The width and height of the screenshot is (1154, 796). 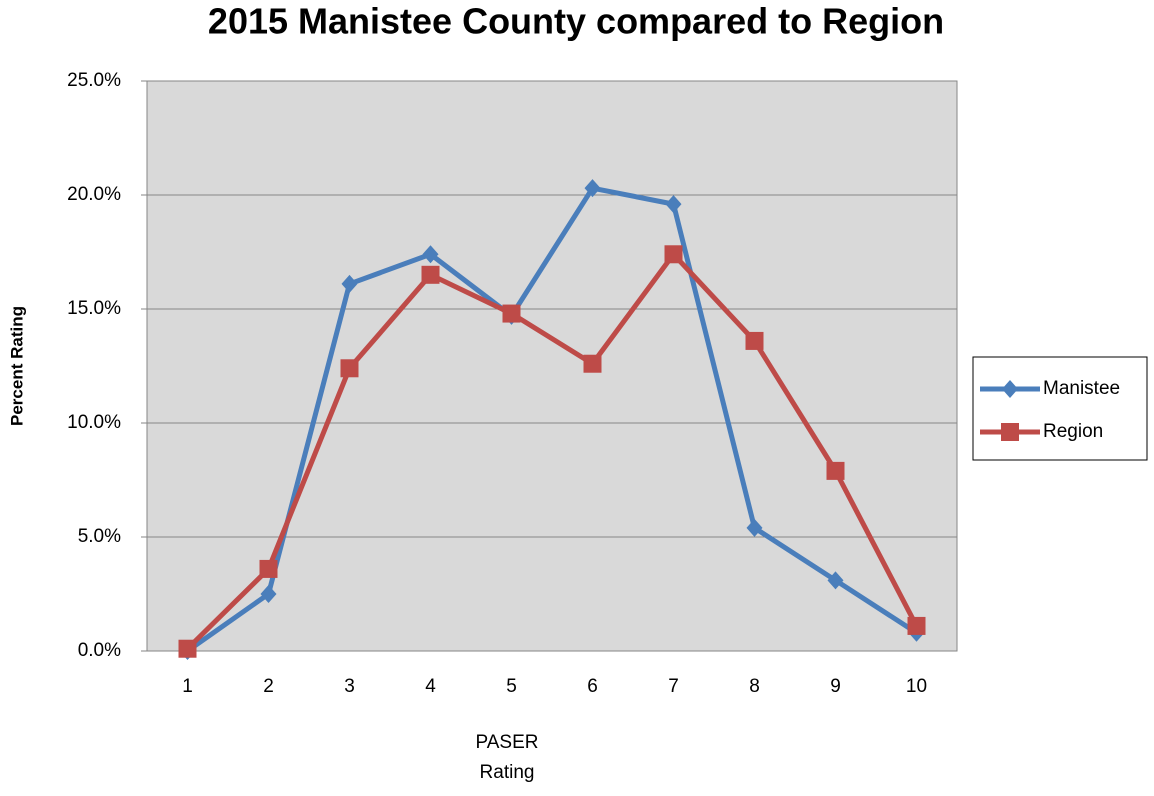 What do you see at coordinates (511, 686) in the screenshot?
I see `x-tick-label: 5` at bounding box center [511, 686].